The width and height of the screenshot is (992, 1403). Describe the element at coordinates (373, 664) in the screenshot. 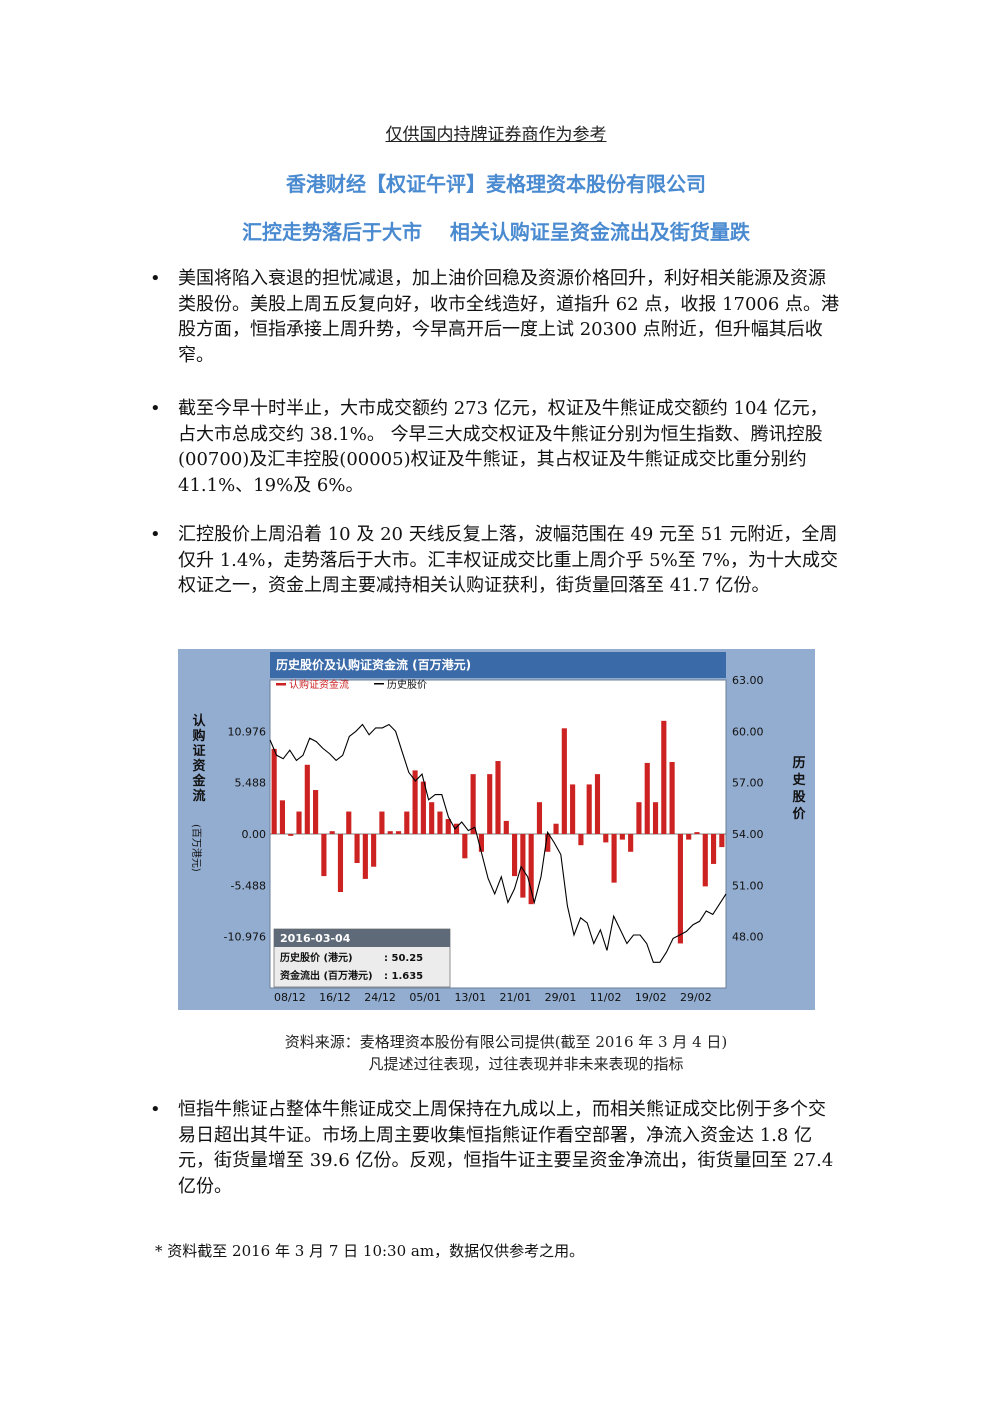

I see `chart-title: 历史股价及认购证资金流 (百万港元)` at that location.